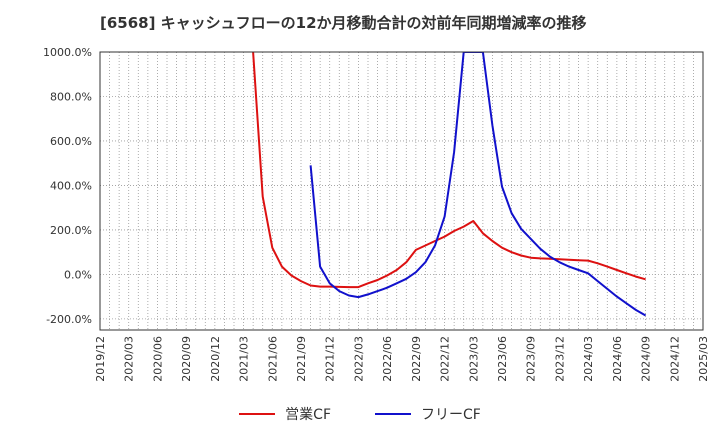  What do you see at coordinates (129, 359) in the screenshot?
I see `x-tick-label: 2020/03` at bounding box center [129, 359].